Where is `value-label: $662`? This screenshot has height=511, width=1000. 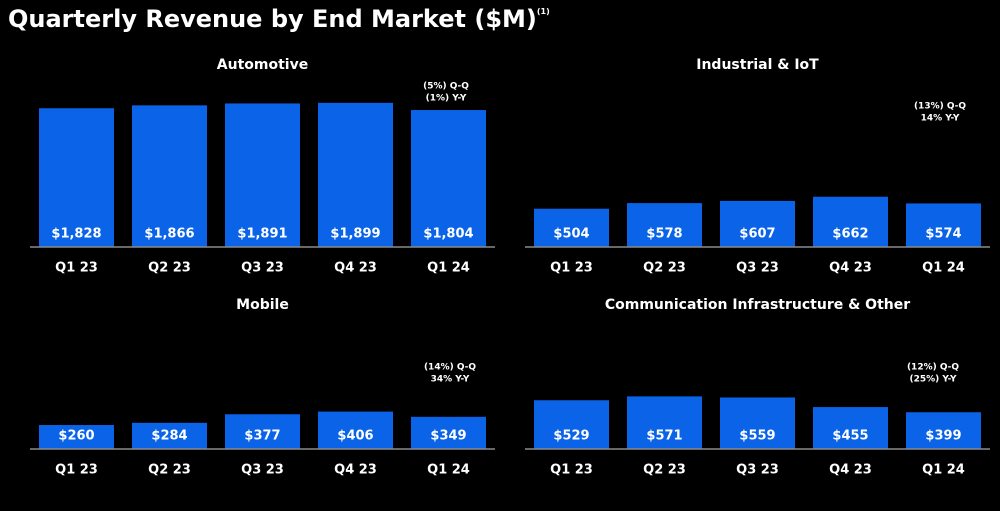 value-label: $662 is located at coordinates (850, 234).